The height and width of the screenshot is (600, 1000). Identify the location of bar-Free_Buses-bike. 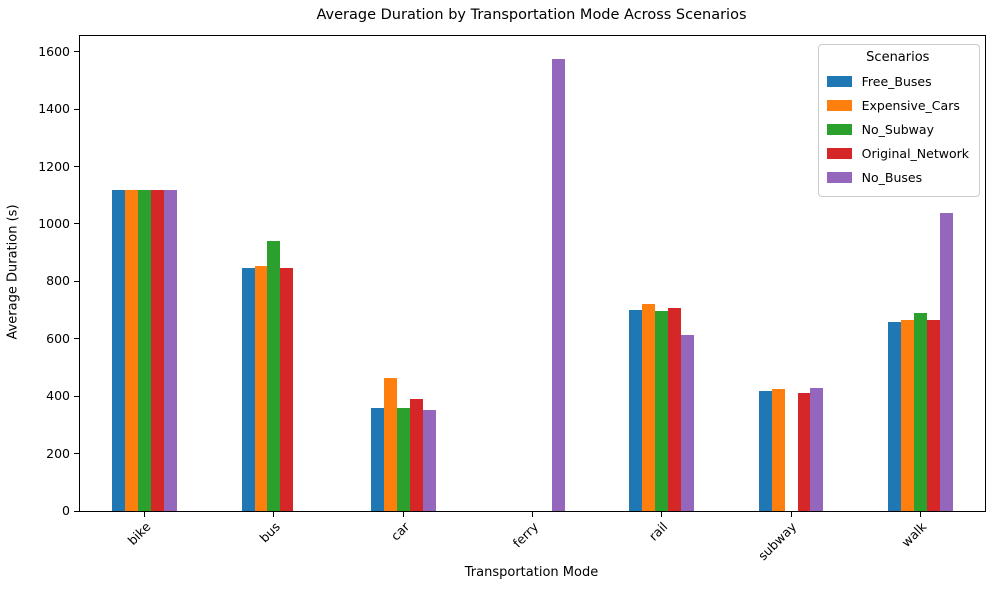
(119, 350).